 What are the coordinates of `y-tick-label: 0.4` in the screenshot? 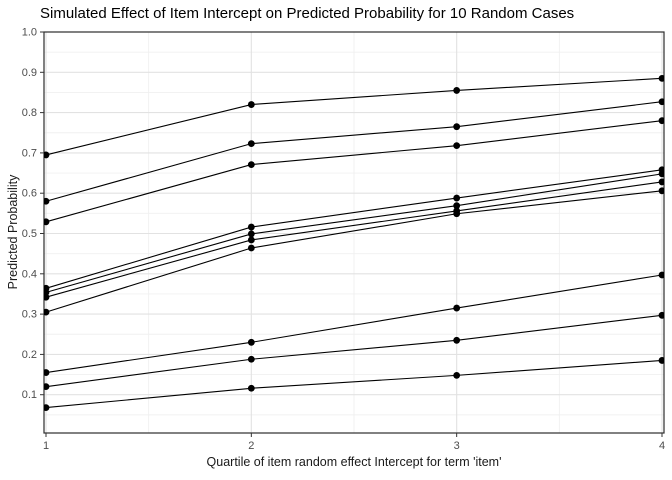 It's located at (29, 274).